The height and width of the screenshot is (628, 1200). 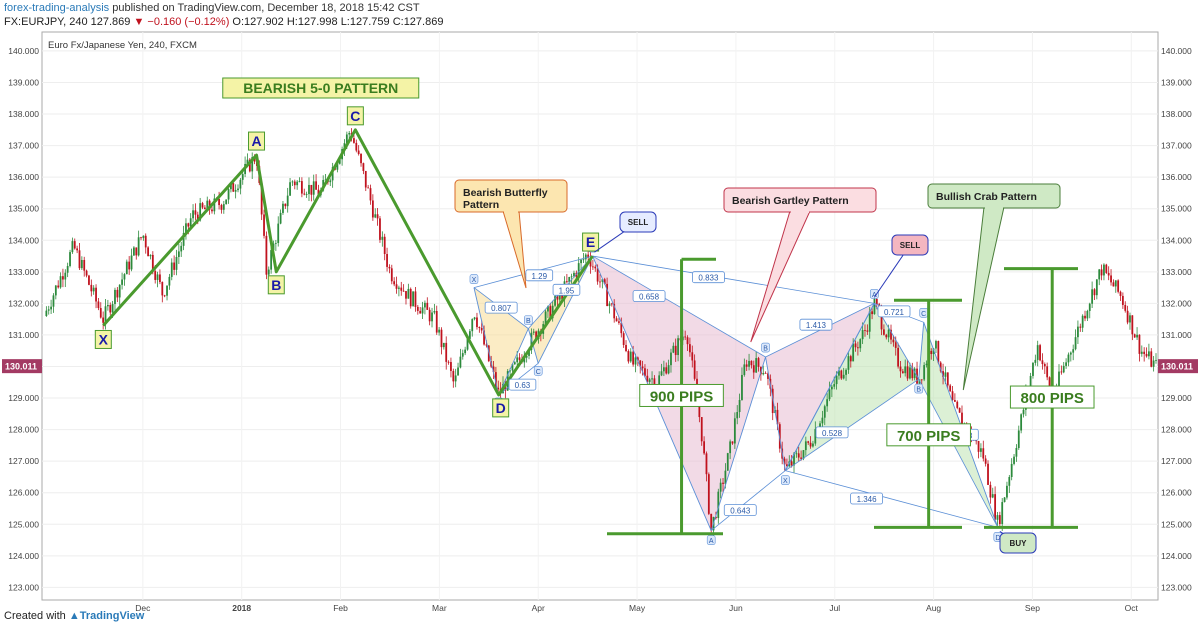 What do you see at coordinates (23, 209) in the screenshot?
I see `y-tick-label-left: 135.000` at bounding box center [23, 209].